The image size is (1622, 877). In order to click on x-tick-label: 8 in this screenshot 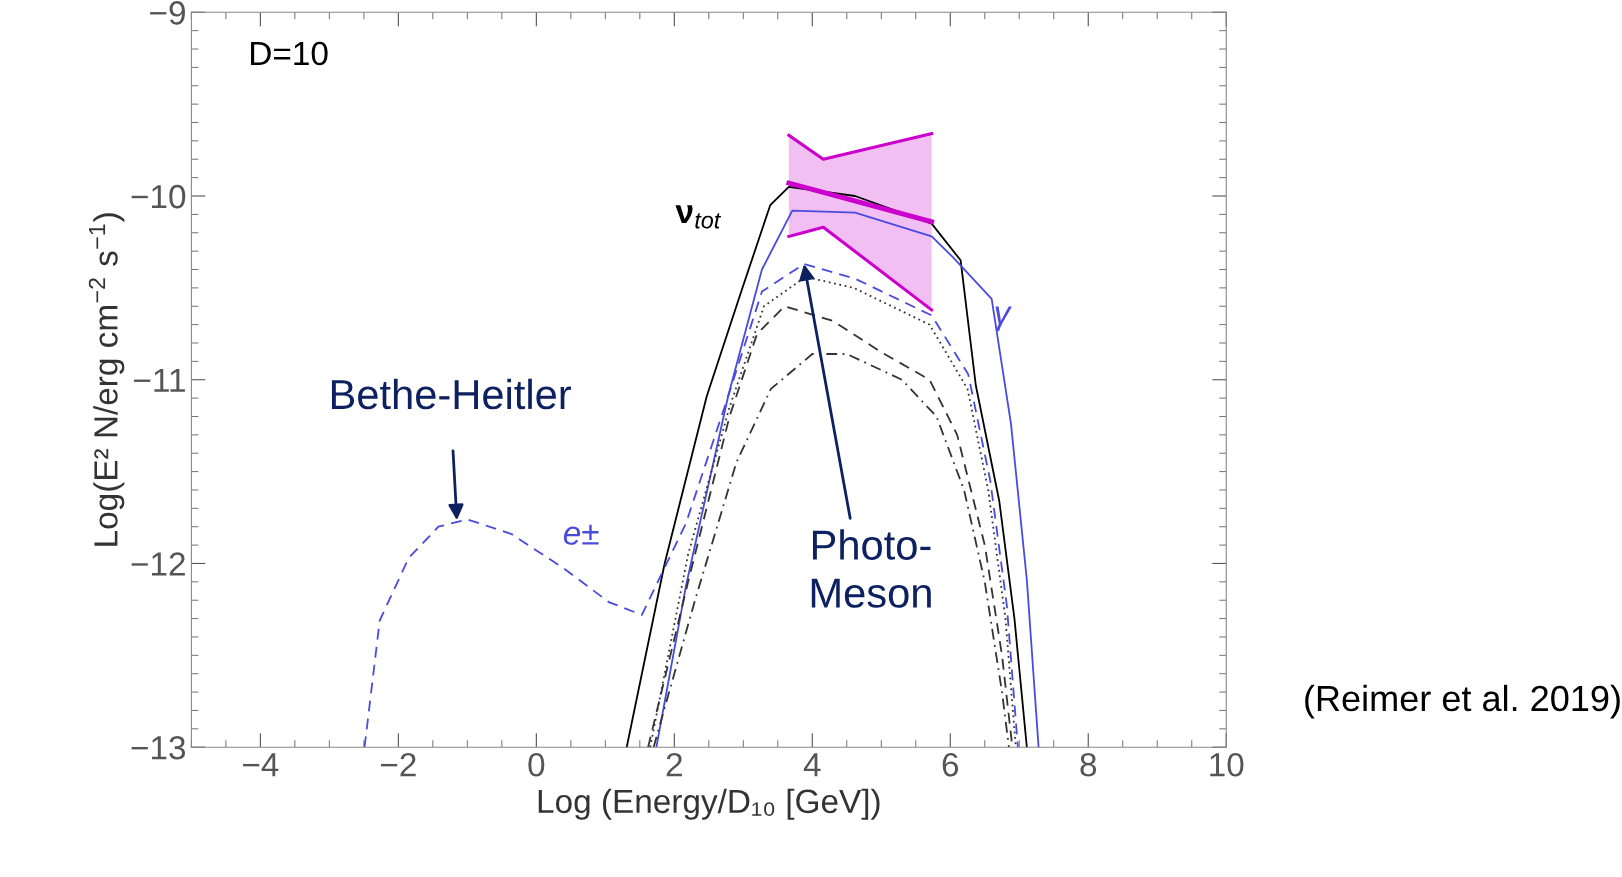, I will do `click(1088, 764)`.